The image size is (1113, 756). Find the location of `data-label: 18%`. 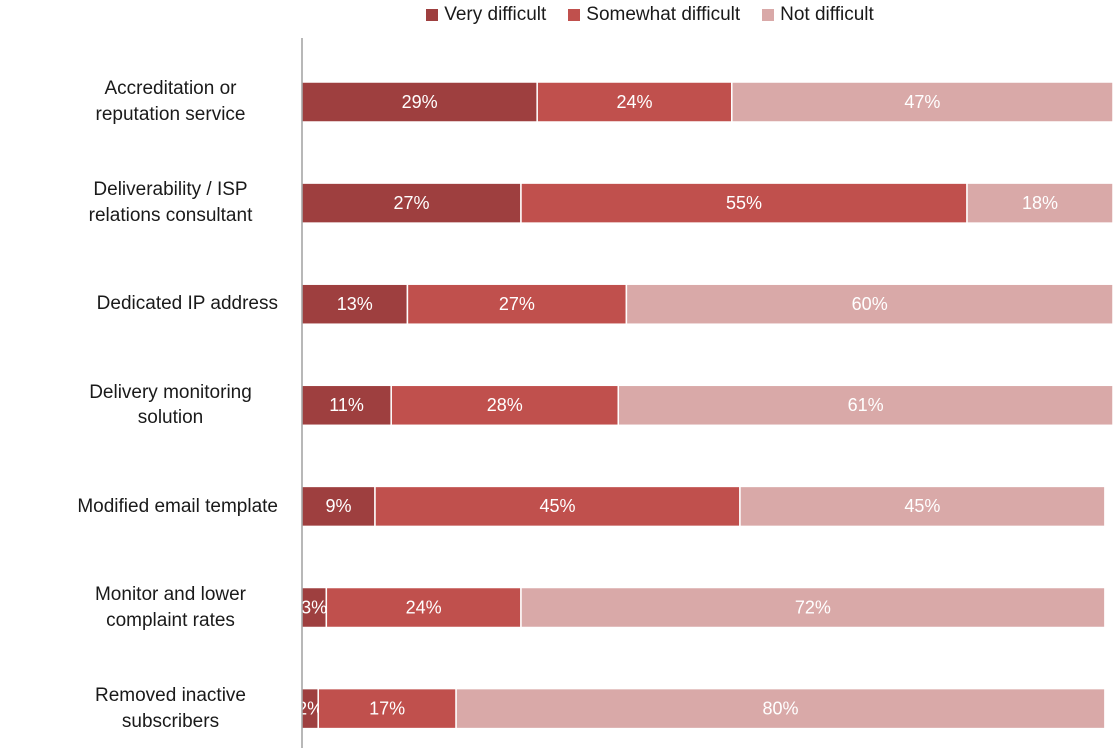

data-label: 18% is located at coordinates (1040, 203).